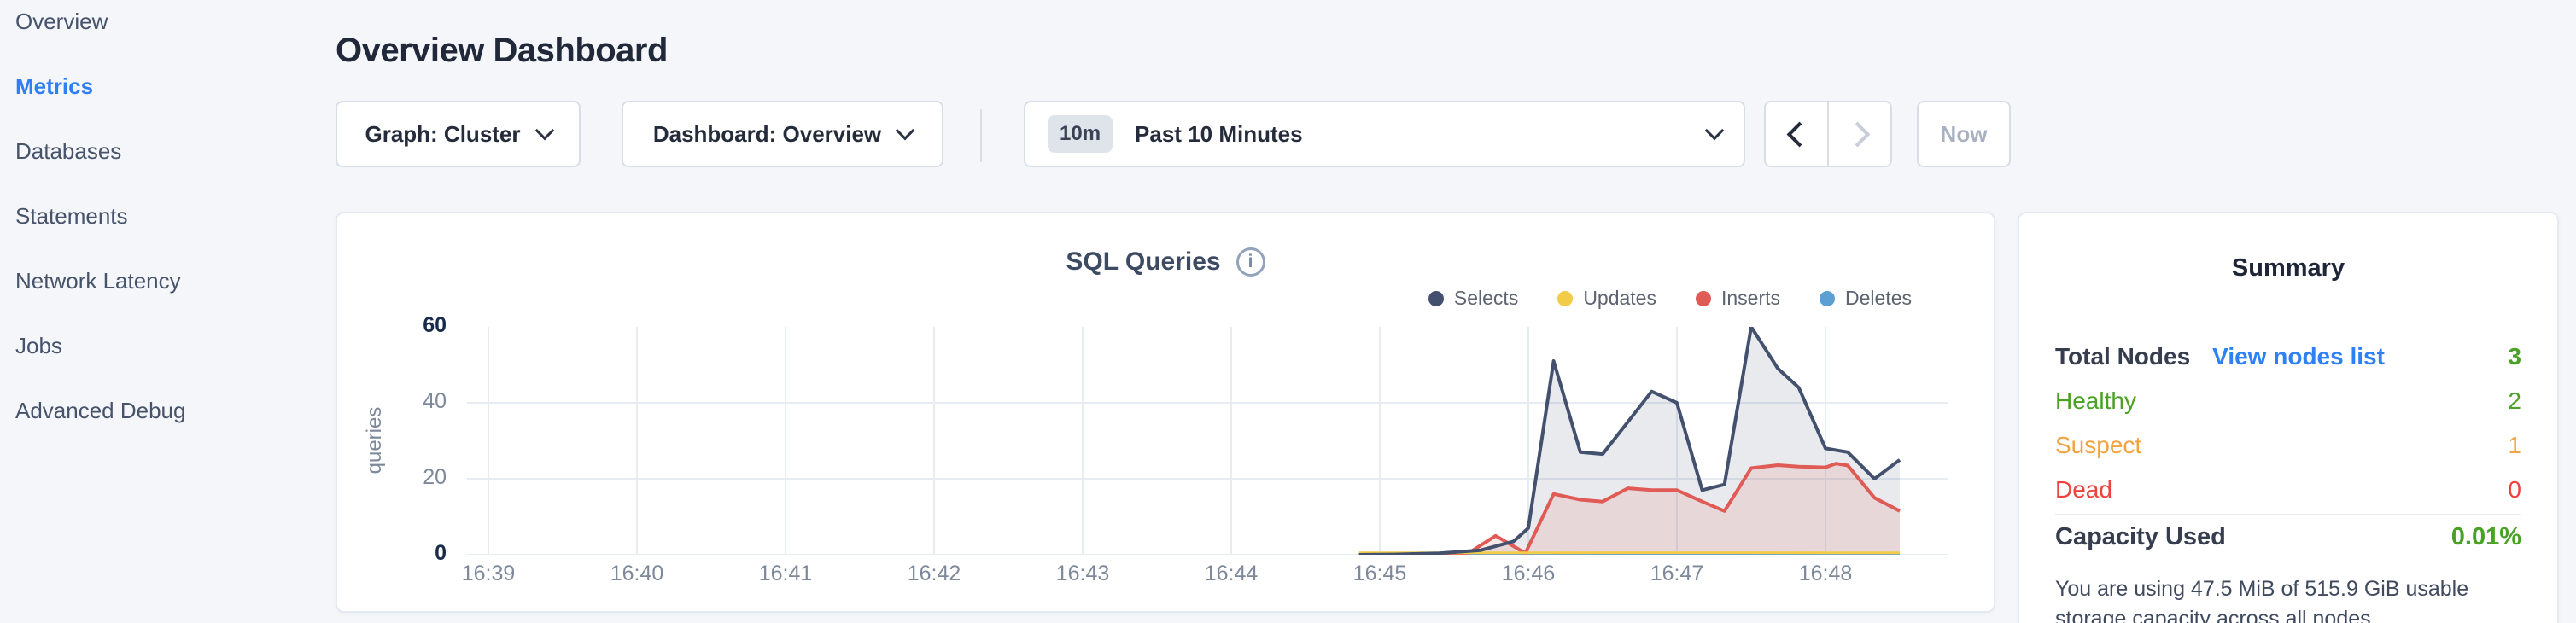 The height and width of the screenshot is (623, 2576). I want to click on view-nodes-list-link: View nodes list, so click(2298, 356).